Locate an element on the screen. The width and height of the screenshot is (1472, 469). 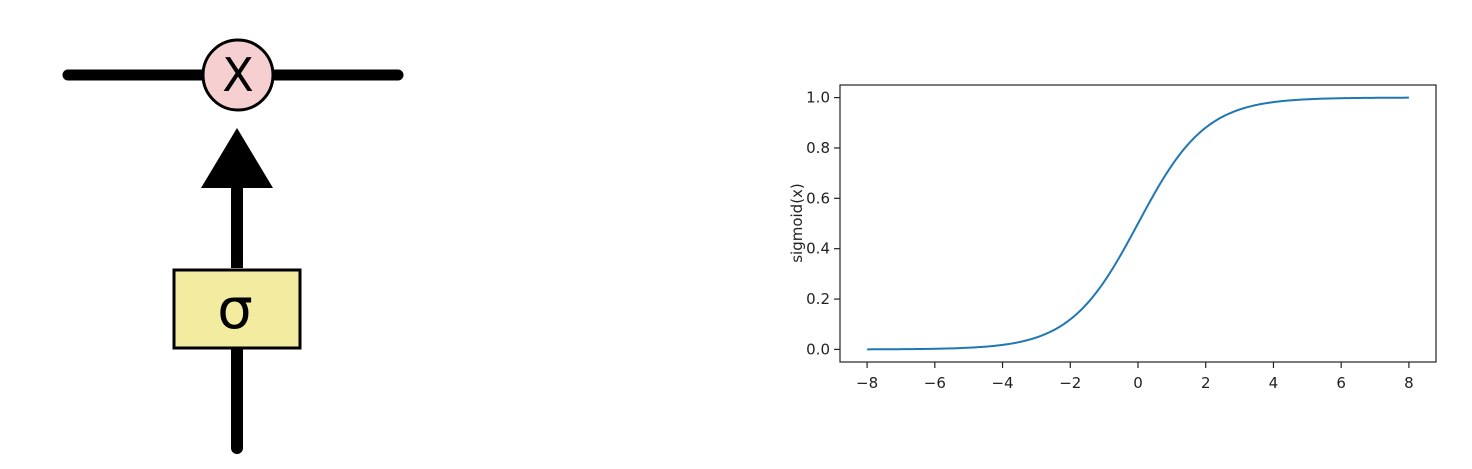
y-tick-label: 0.8 is located at coordinates (818, 148).